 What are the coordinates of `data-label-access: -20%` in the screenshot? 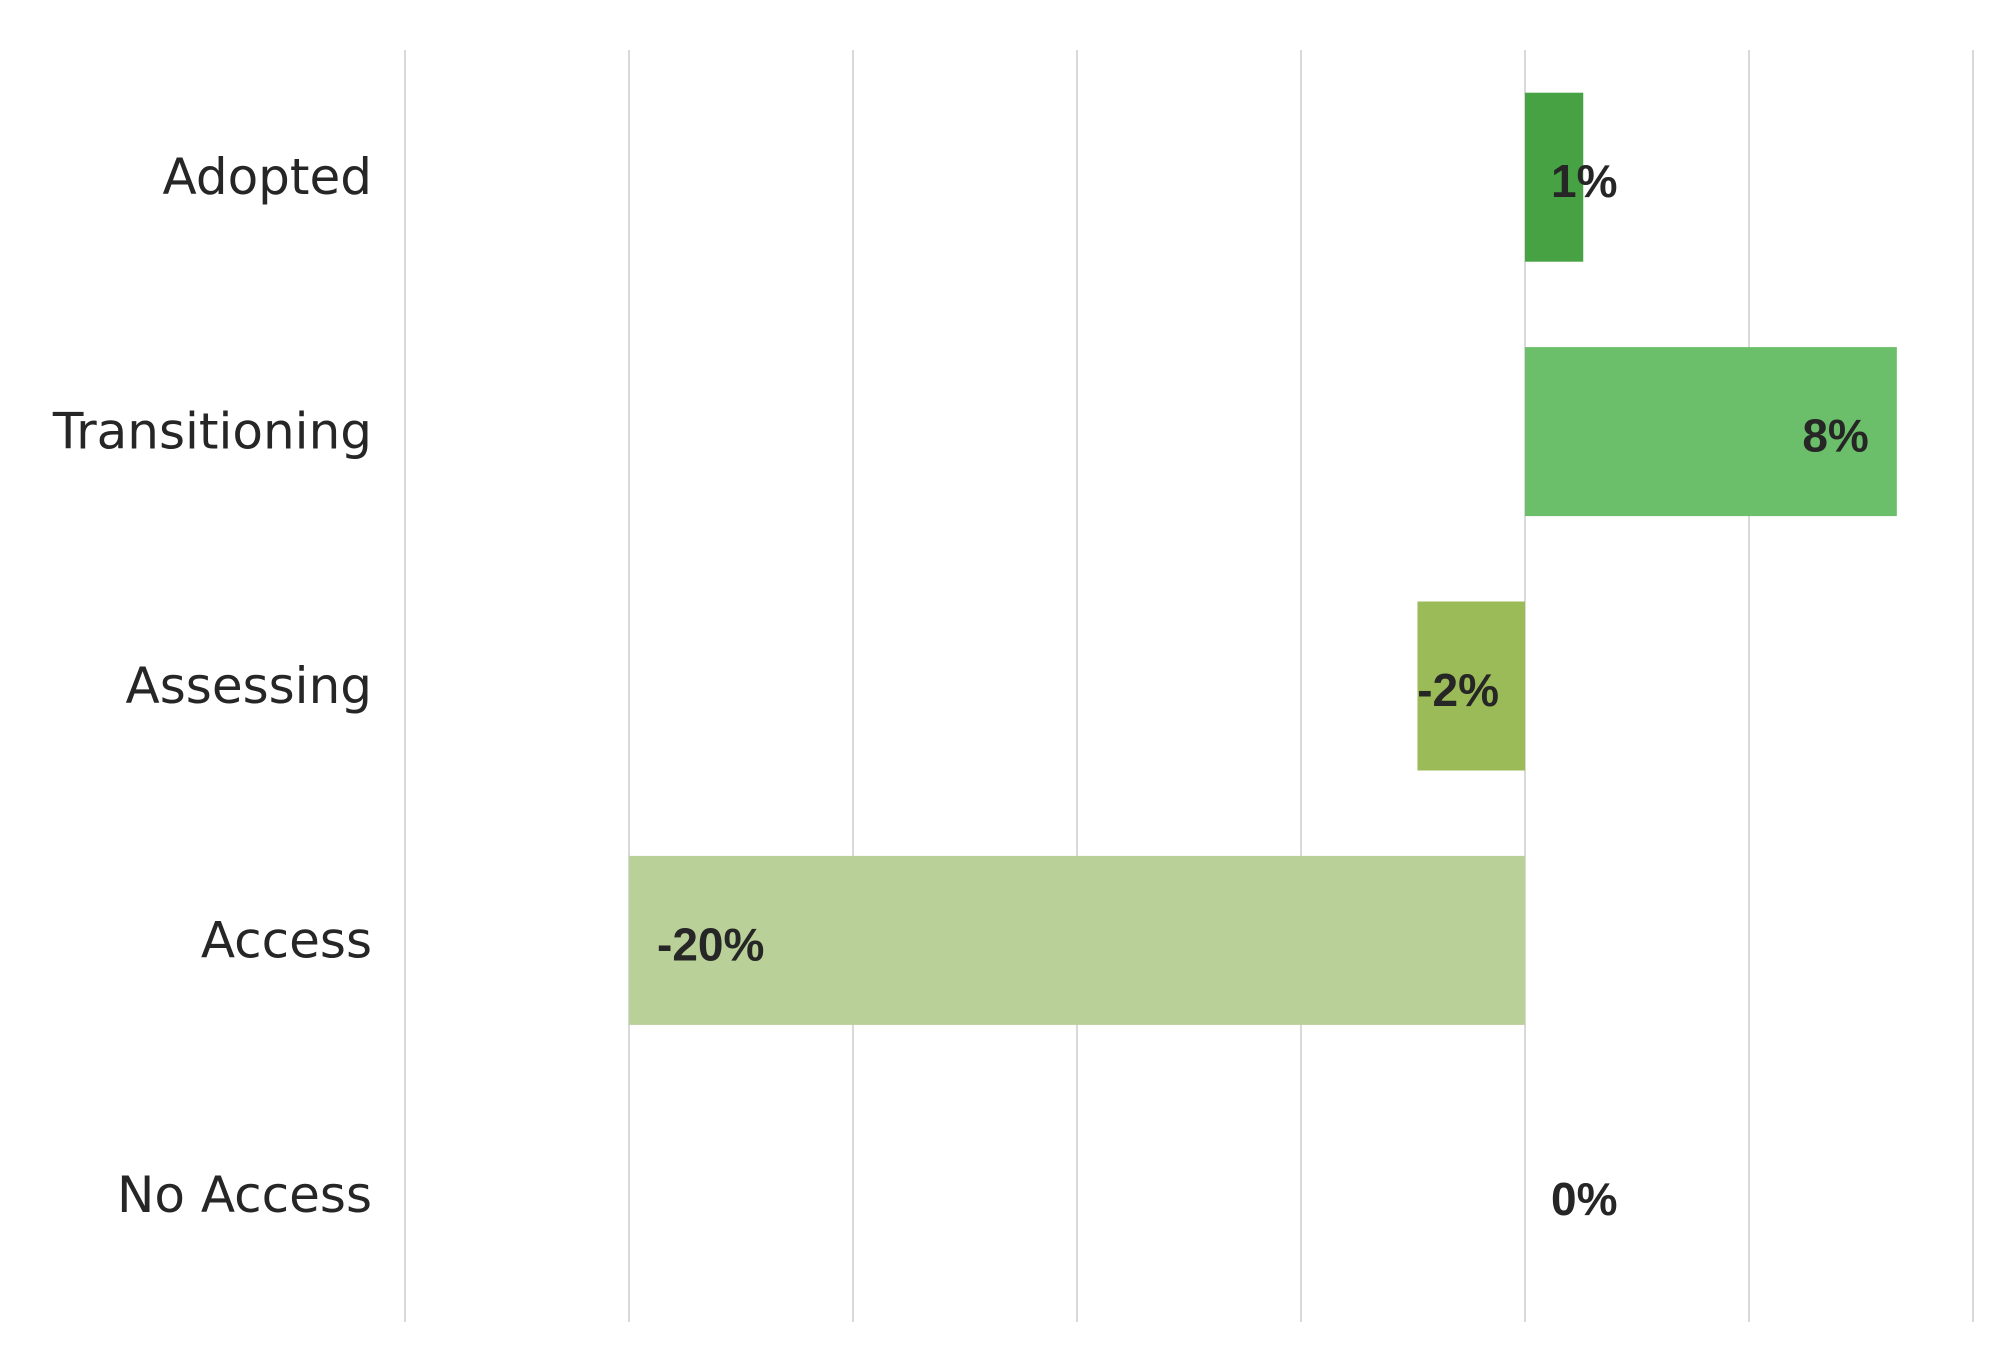 It's located at (710, 944).